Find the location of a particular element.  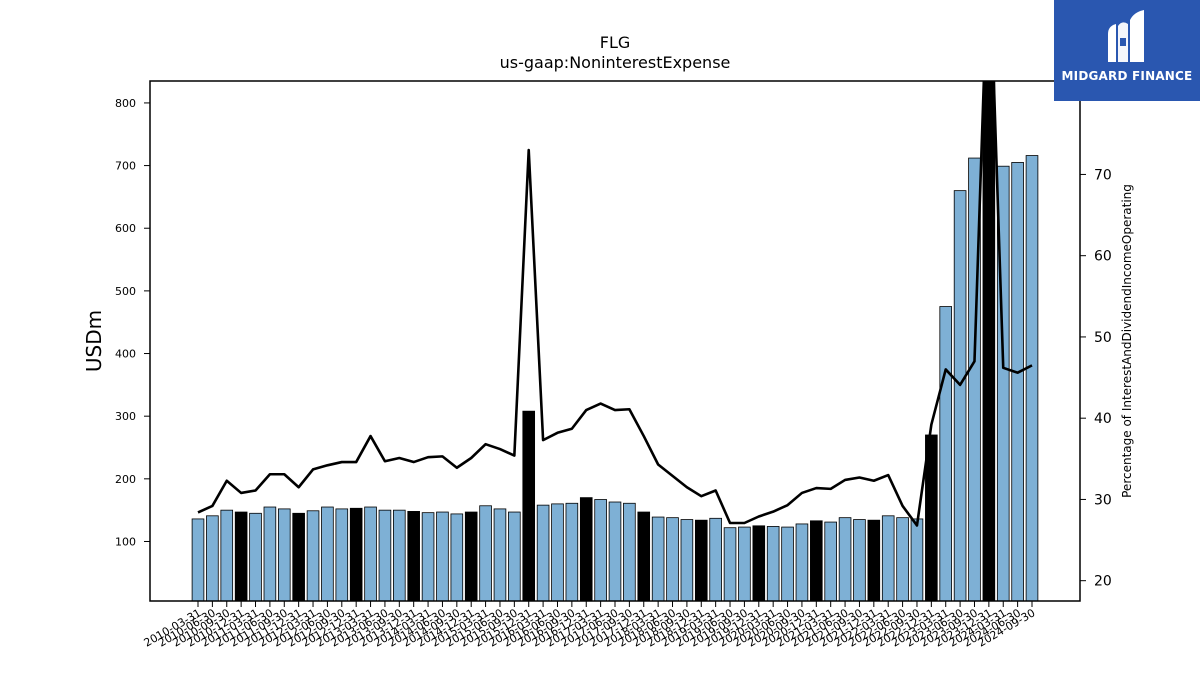

chart-title: FLG is located at coordinates (615, 42).